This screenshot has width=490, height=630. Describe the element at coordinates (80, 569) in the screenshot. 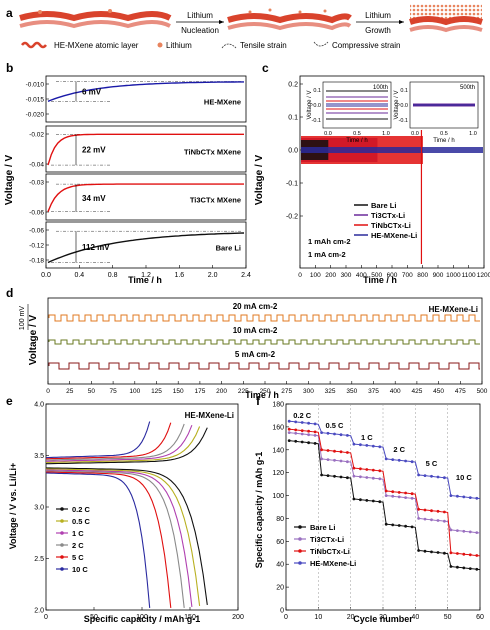

I see `panel-e-legend-text-5: 10 C` at that location.